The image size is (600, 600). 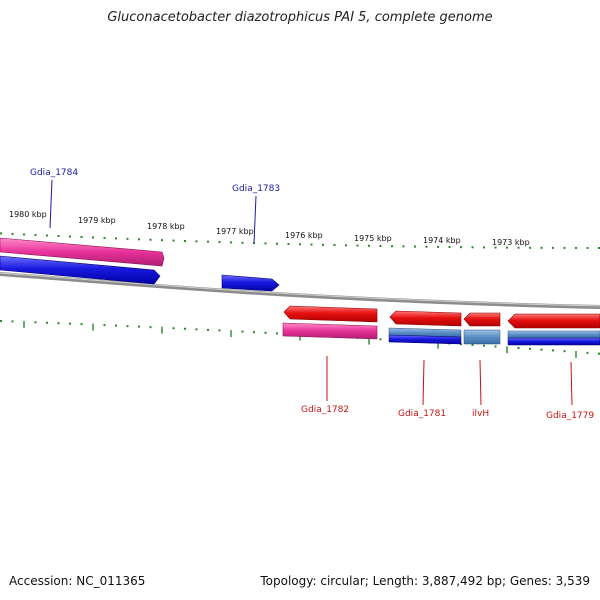 What do you see at coordinates (235, 231) in the screenshot?
I see `ruler-label: 1977 kbp` at bounding box center [235, 231].